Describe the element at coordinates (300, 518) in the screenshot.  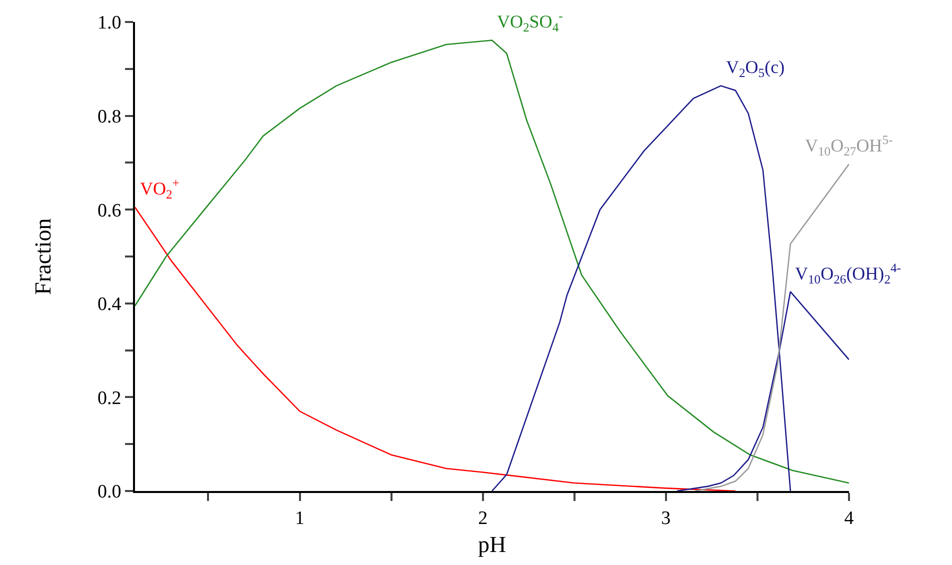
I see `x-tick-label: 1` at that location.